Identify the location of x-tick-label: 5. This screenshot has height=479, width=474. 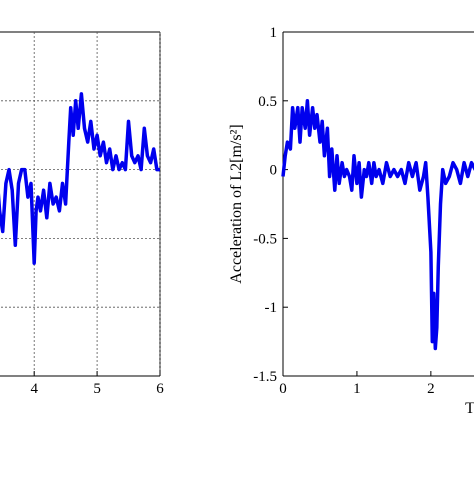
(97, 389).